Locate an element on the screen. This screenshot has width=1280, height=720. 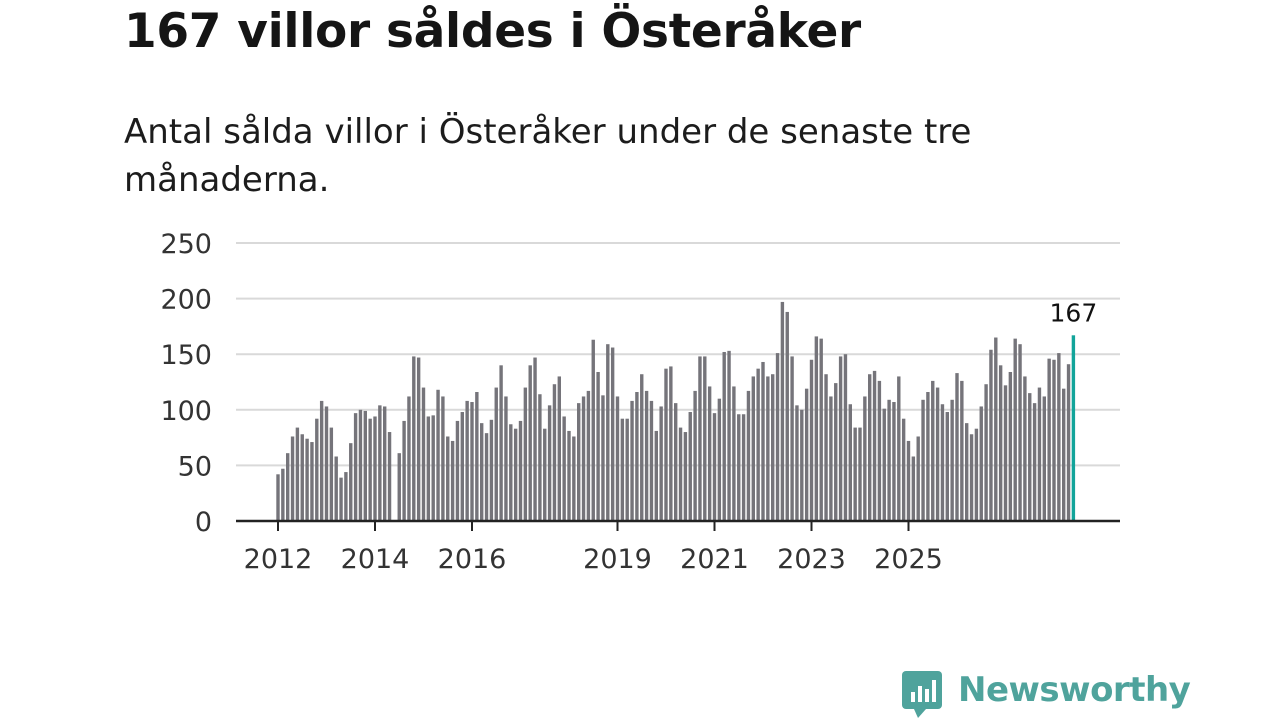
bar-highlight is located at coordinates (1073, 428).